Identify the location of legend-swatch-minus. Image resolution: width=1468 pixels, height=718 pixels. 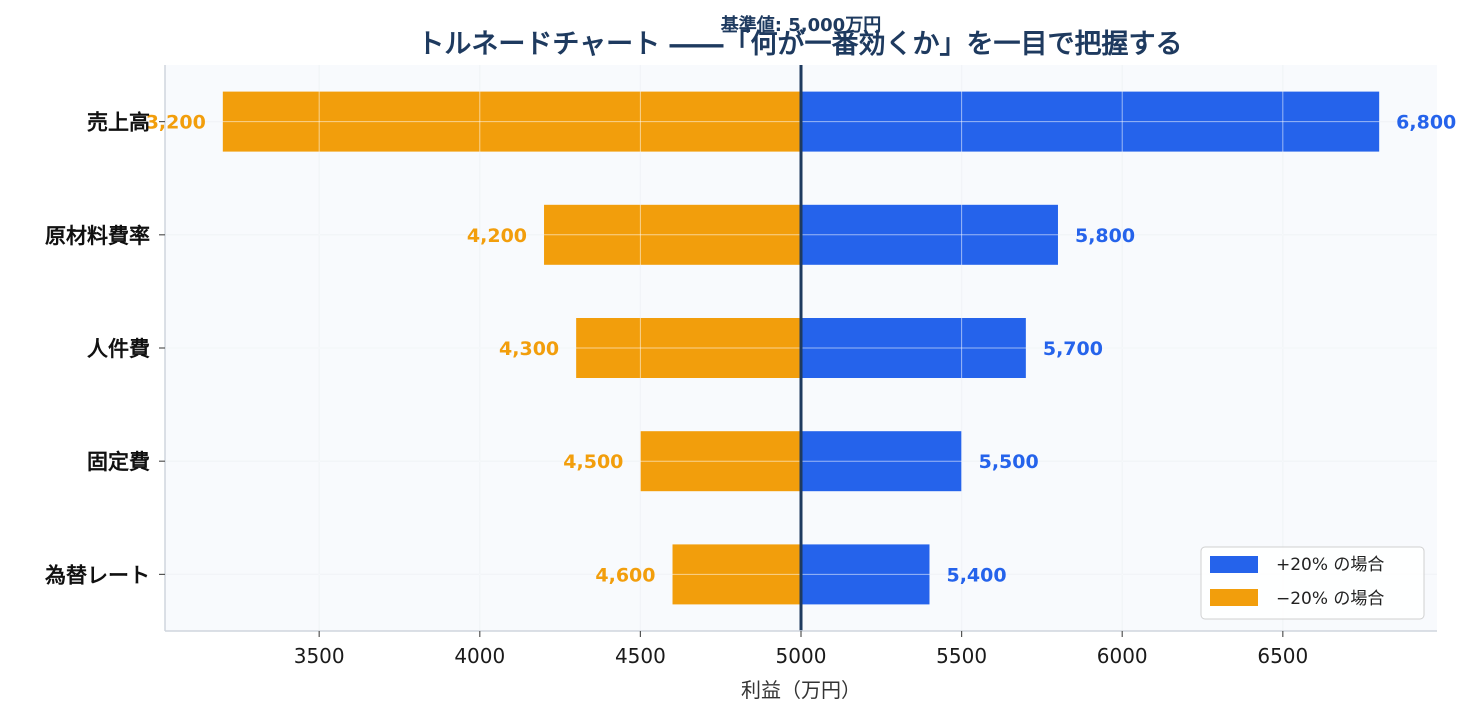
(1234, 597).